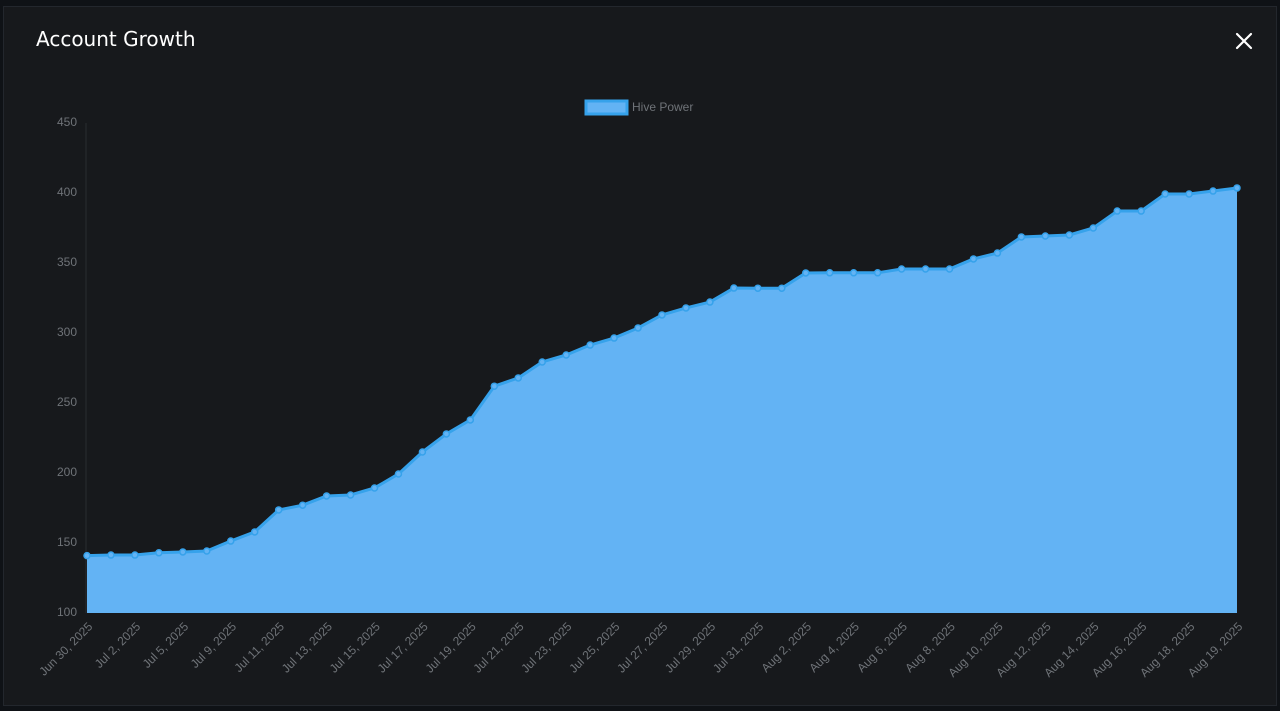 Image resolution: width=1280 pixels, height=711 pixels. I want to click on y-tick-label: 350, so click(67, 262).